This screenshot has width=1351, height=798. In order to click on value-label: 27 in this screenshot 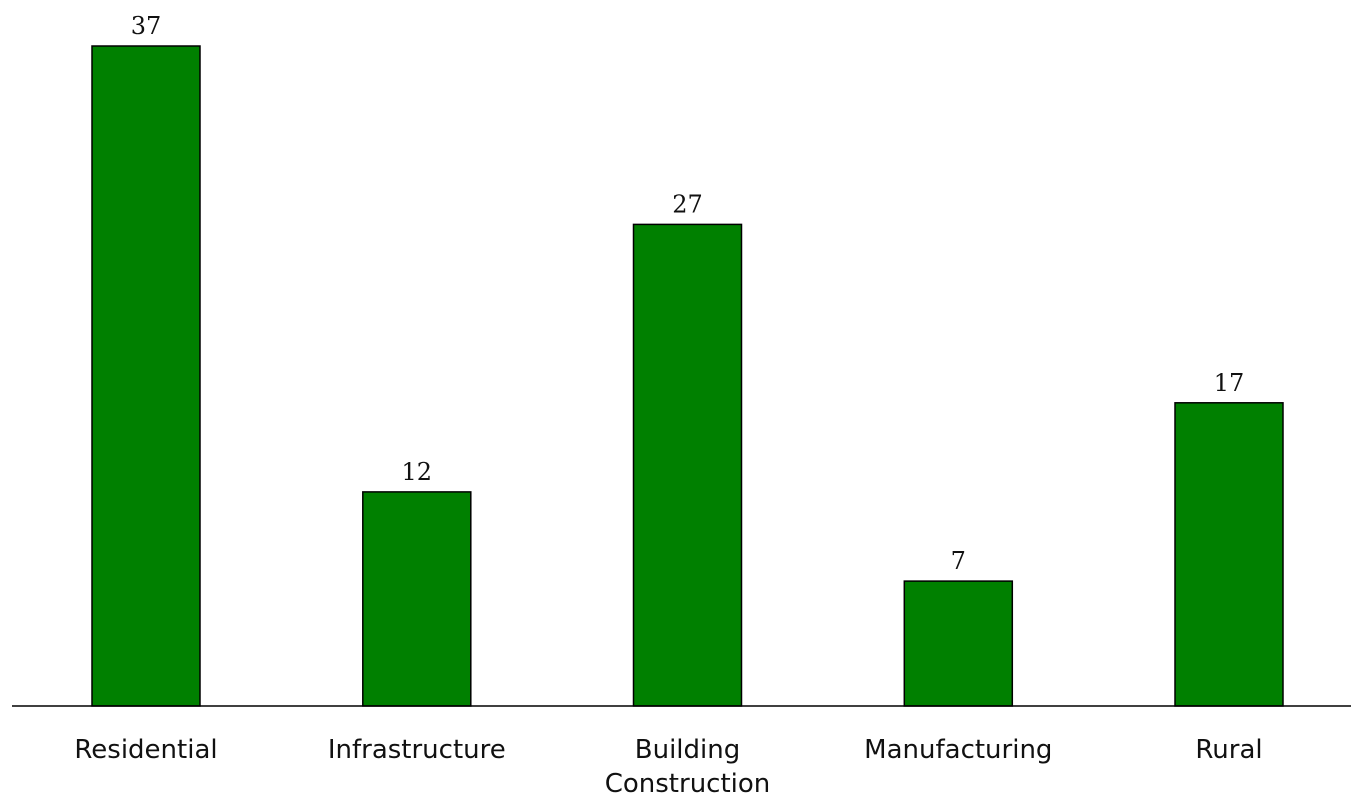, I will do `click(687, 204)`.